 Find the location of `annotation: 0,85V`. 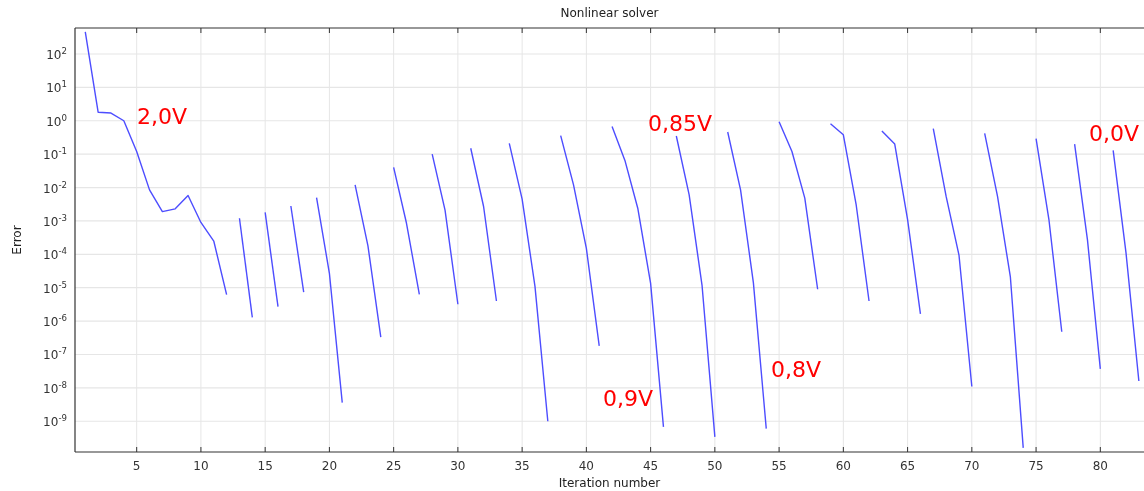

annotation: 0,85V is located at coordinates (680, 123).